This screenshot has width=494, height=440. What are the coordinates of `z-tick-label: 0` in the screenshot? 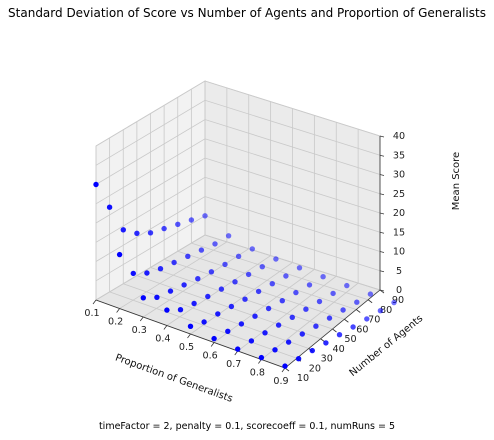 It's located at (399, 290).